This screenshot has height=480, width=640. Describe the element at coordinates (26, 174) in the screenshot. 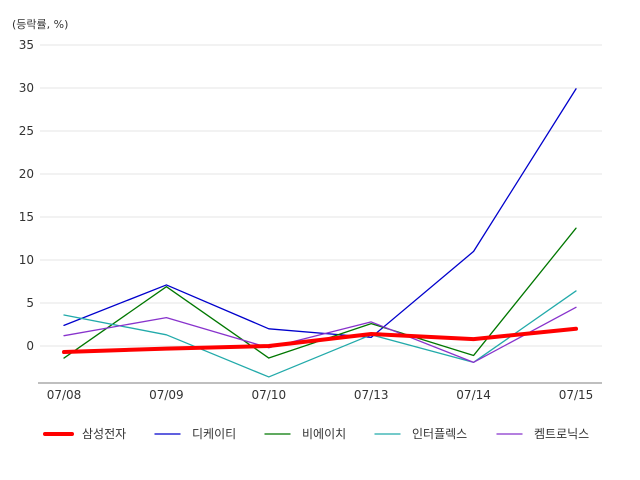

I see `y-tick-label: 20` at that location.